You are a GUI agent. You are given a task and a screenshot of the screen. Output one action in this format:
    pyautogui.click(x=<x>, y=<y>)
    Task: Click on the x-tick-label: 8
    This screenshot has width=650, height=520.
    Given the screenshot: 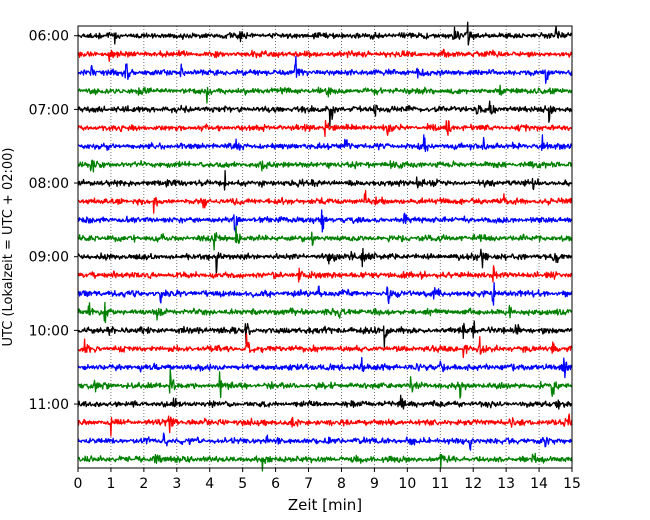 What is the action you would take?
    pyautogui.click(x=341, y=484)
    